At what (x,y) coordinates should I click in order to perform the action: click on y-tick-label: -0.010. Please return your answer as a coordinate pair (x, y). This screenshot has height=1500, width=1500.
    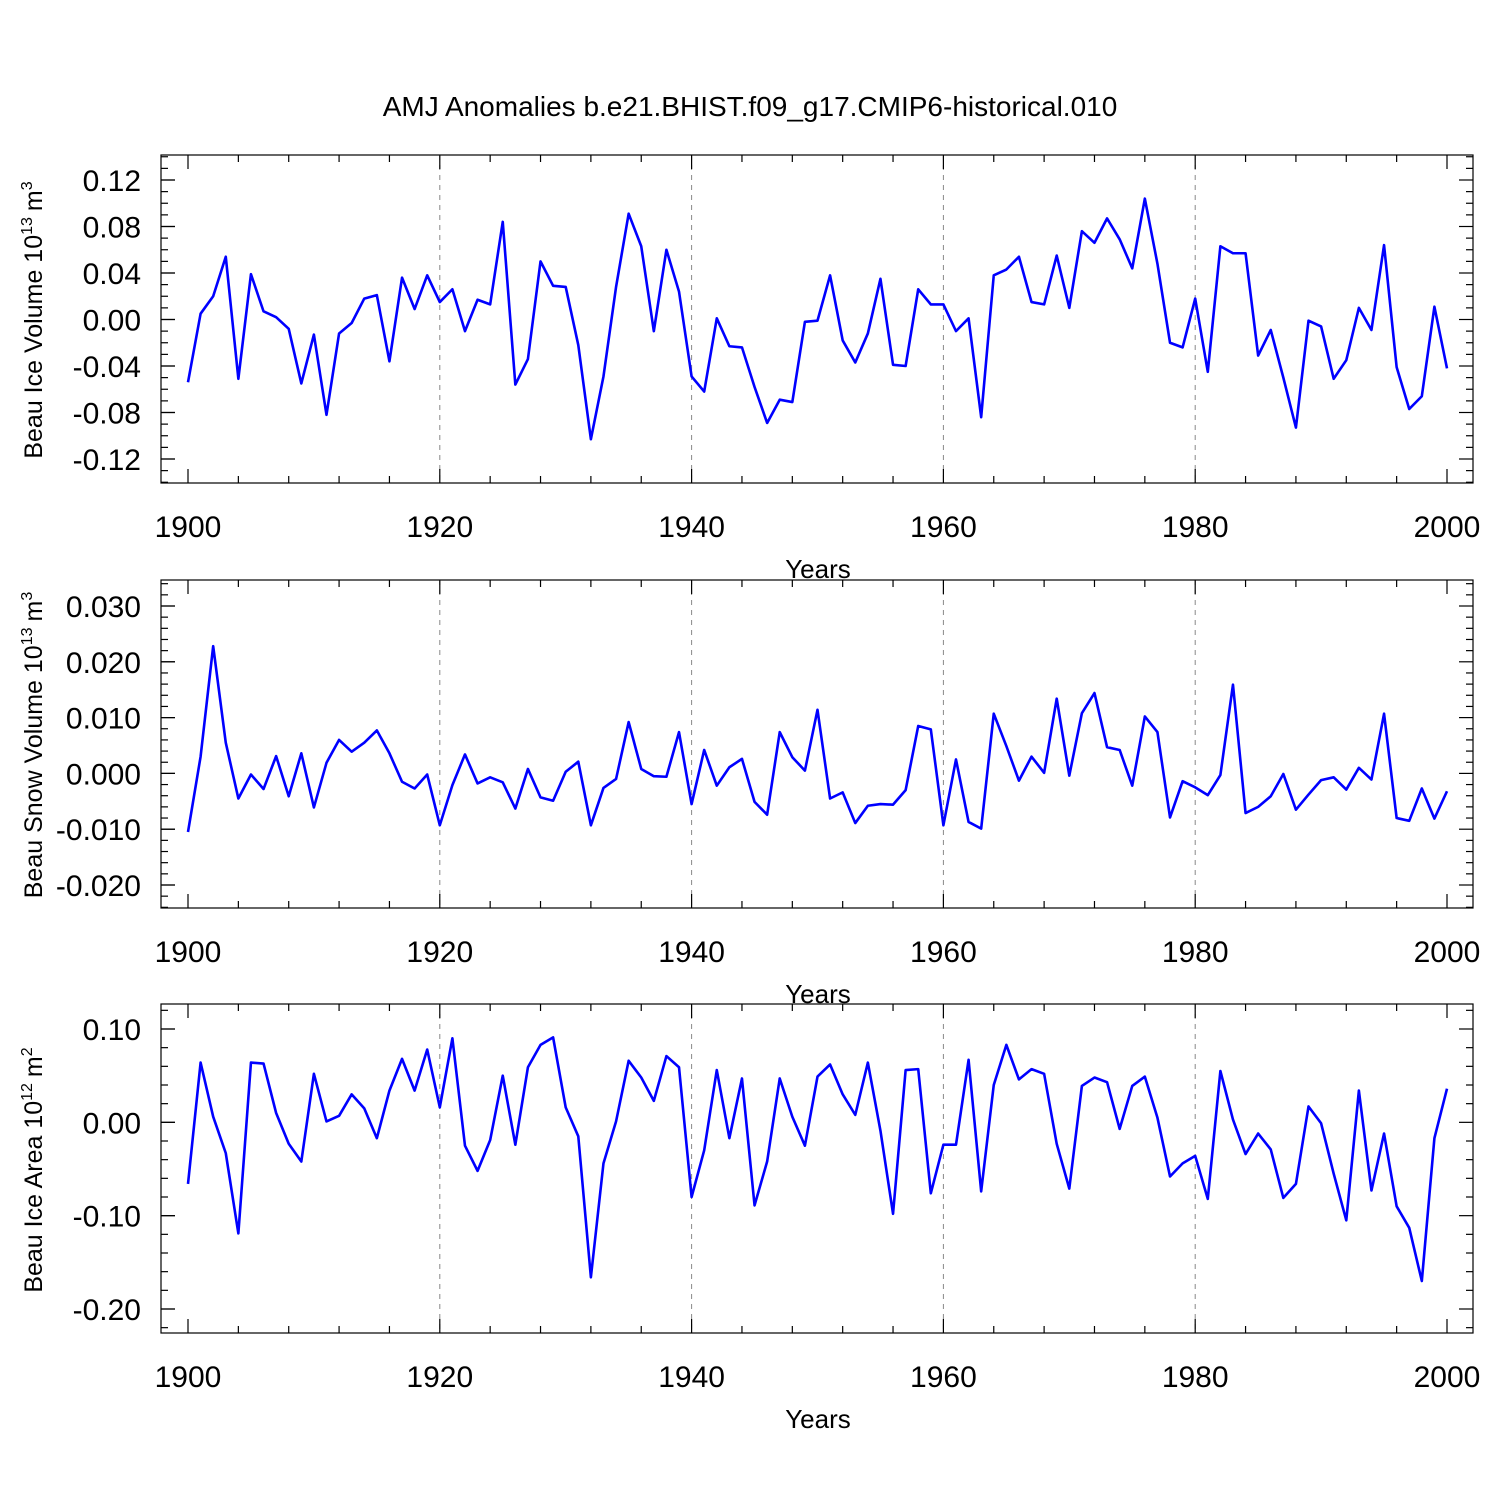
    Looking at the image, I should click on (98, 830).